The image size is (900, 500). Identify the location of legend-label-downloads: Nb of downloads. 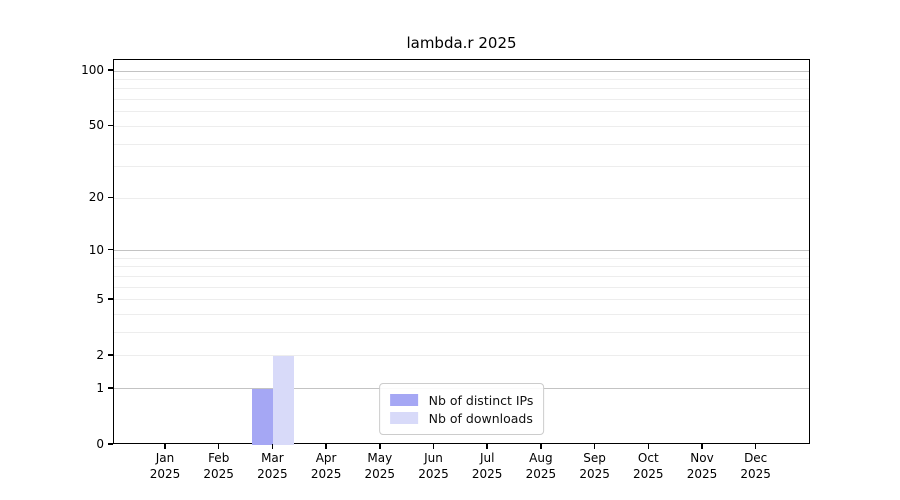
(480, 418).